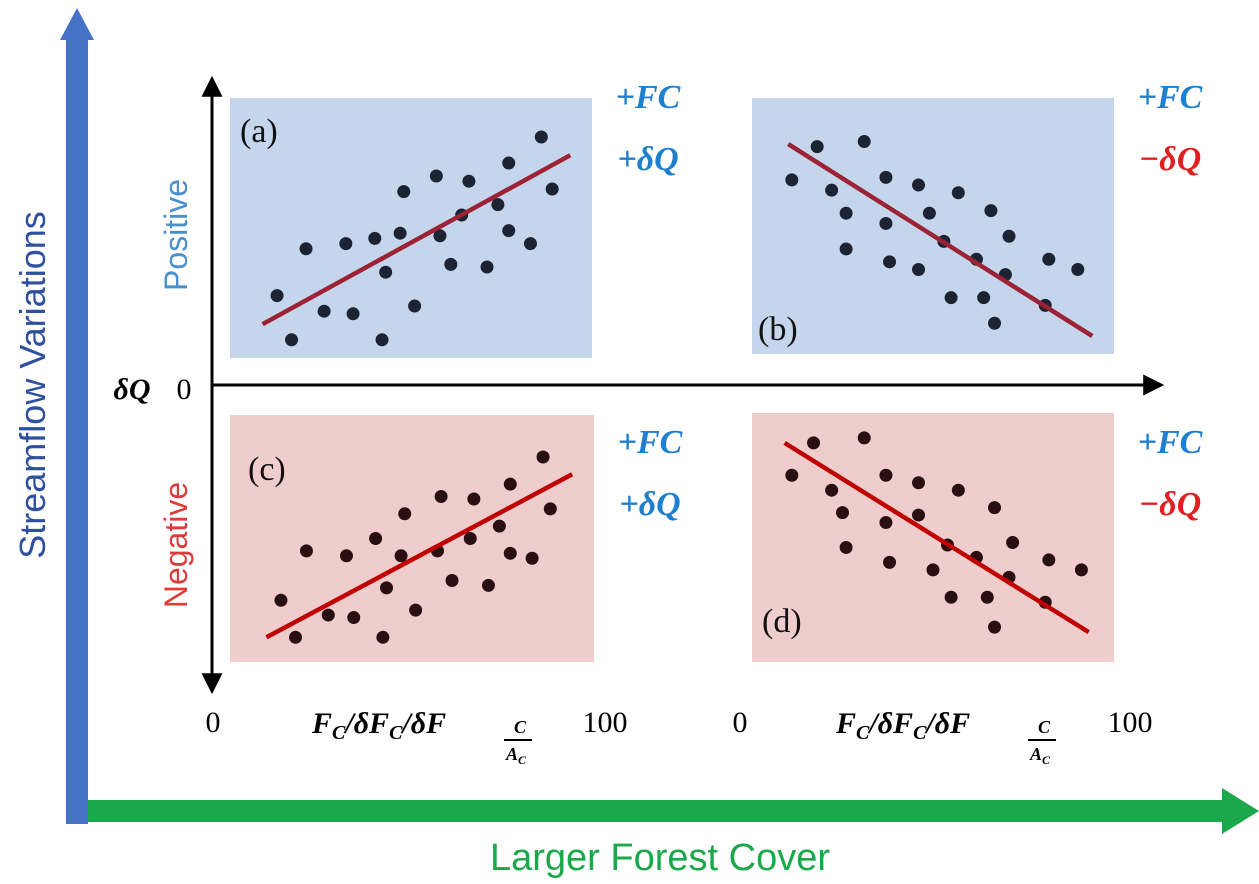 The width and height of the screenshot is (1259, 884). What do you see at coordinates (213, 722) in the screenshot?
I see `left-tick-zero: 0` at bounding box center [213, 722].